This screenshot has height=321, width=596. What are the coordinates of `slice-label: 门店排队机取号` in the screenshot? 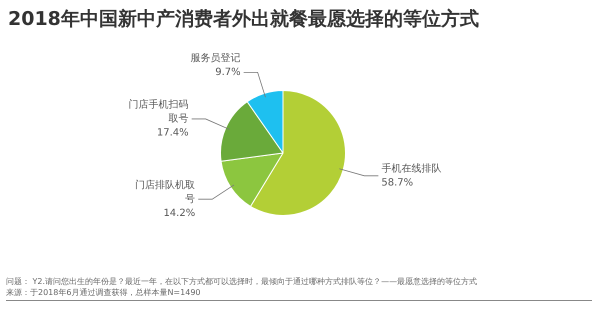 It's located at (165, 191).